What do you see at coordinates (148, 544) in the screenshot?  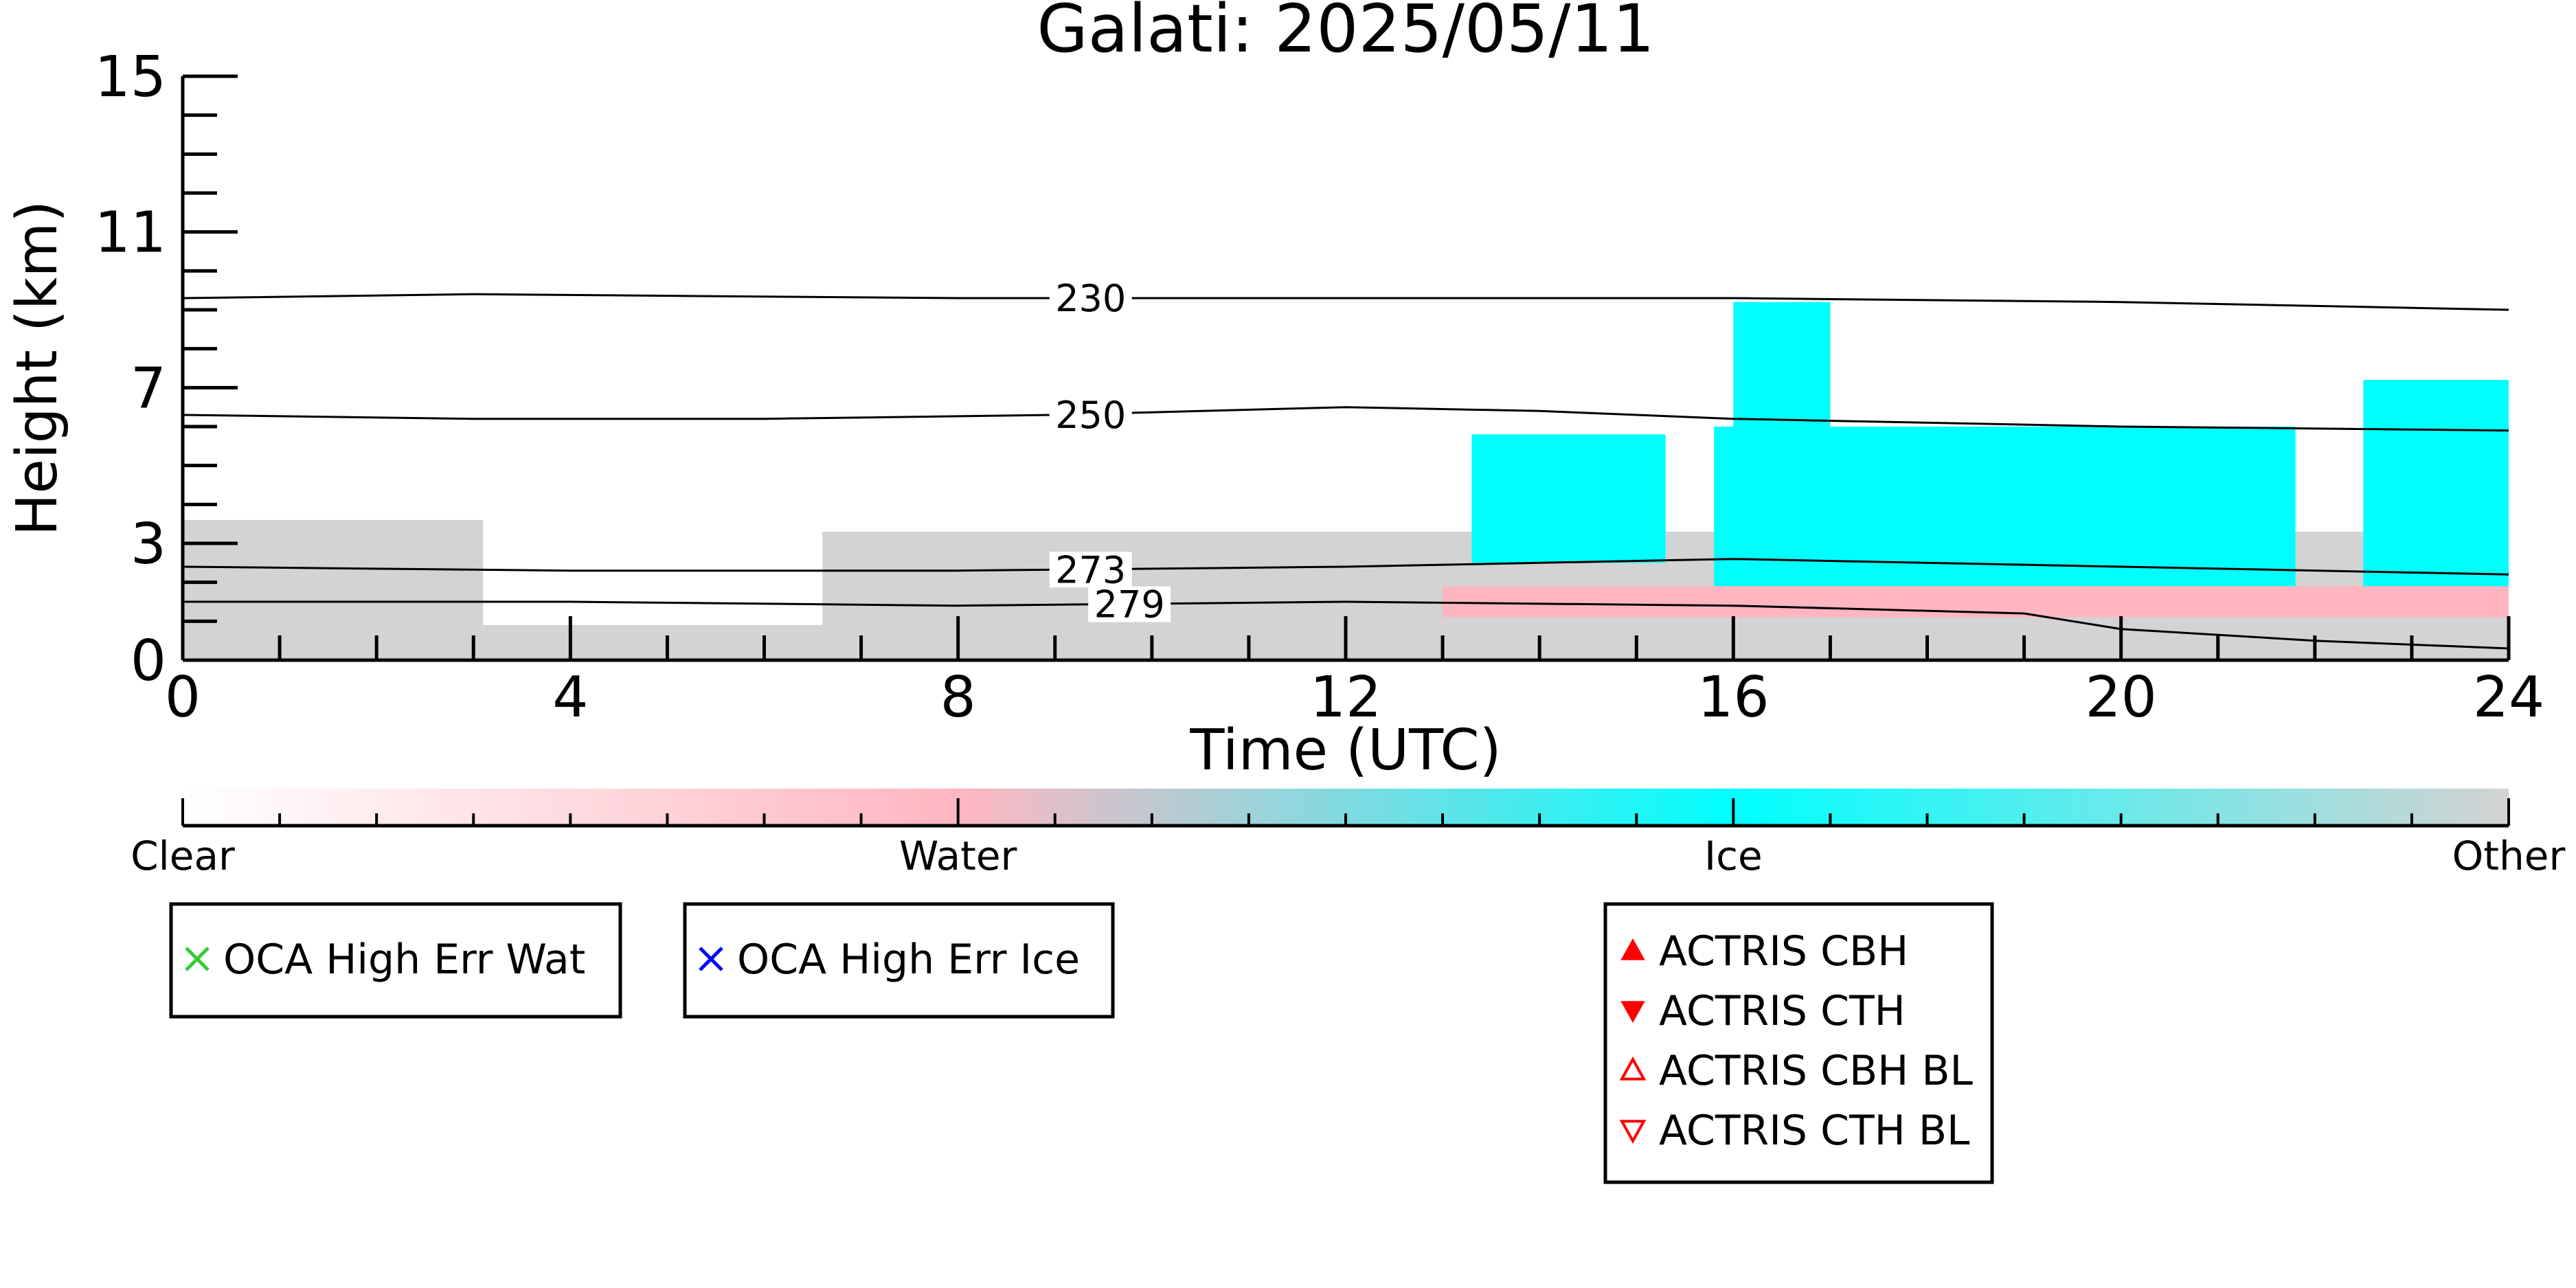 I see `y-tick-label: 3` at bounding box center [148, 544].